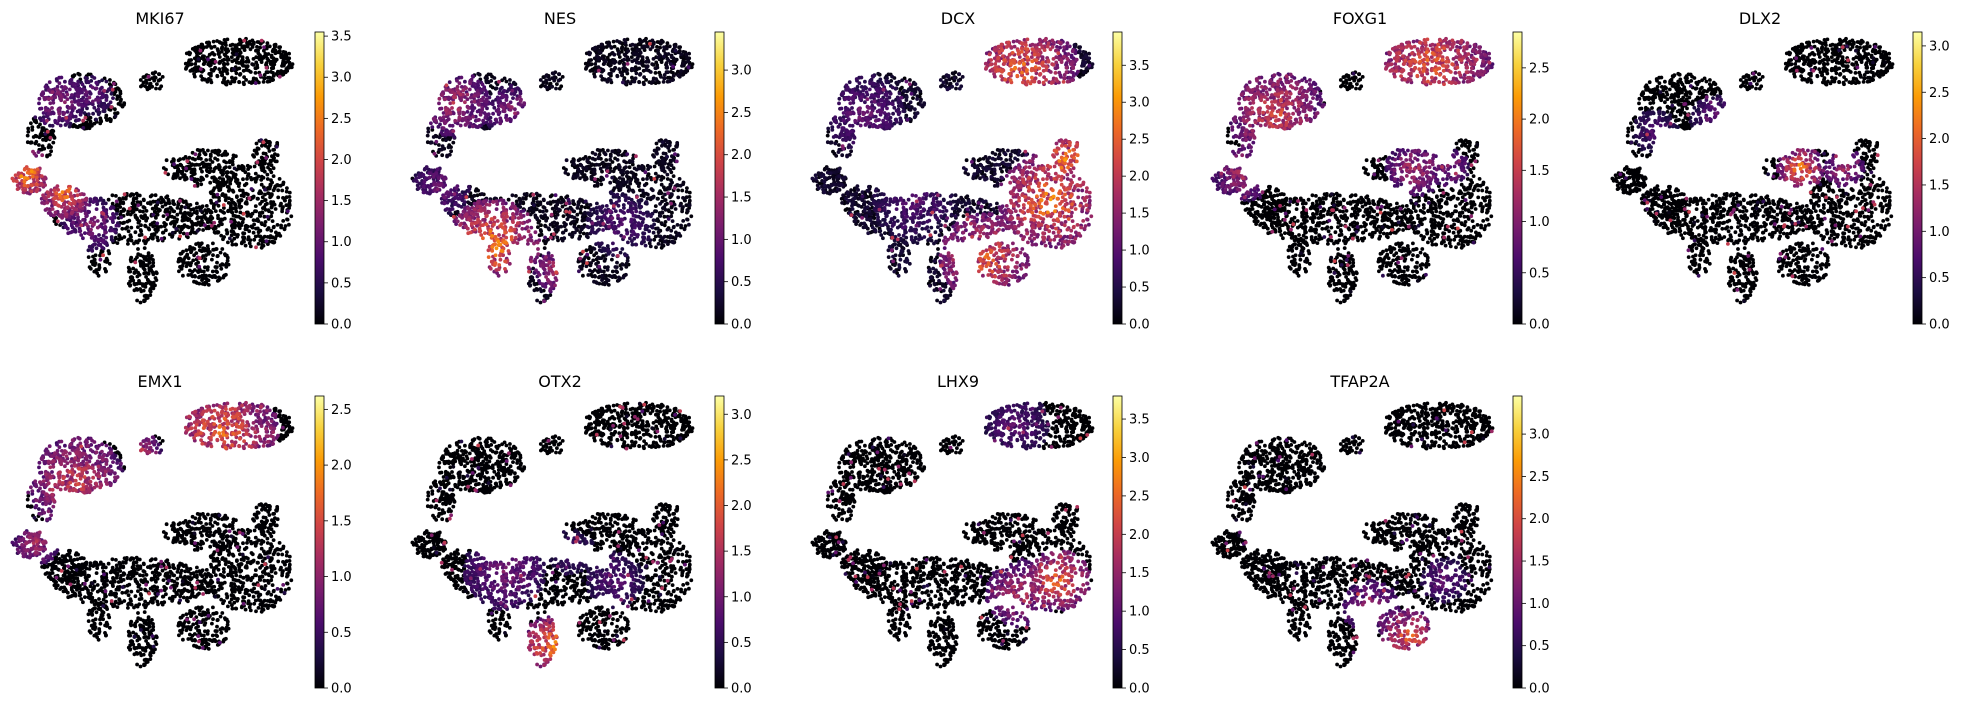 The height and width of the screenshot is (706, 1962). I want to click on panel-title: NES, so click(560, 18).